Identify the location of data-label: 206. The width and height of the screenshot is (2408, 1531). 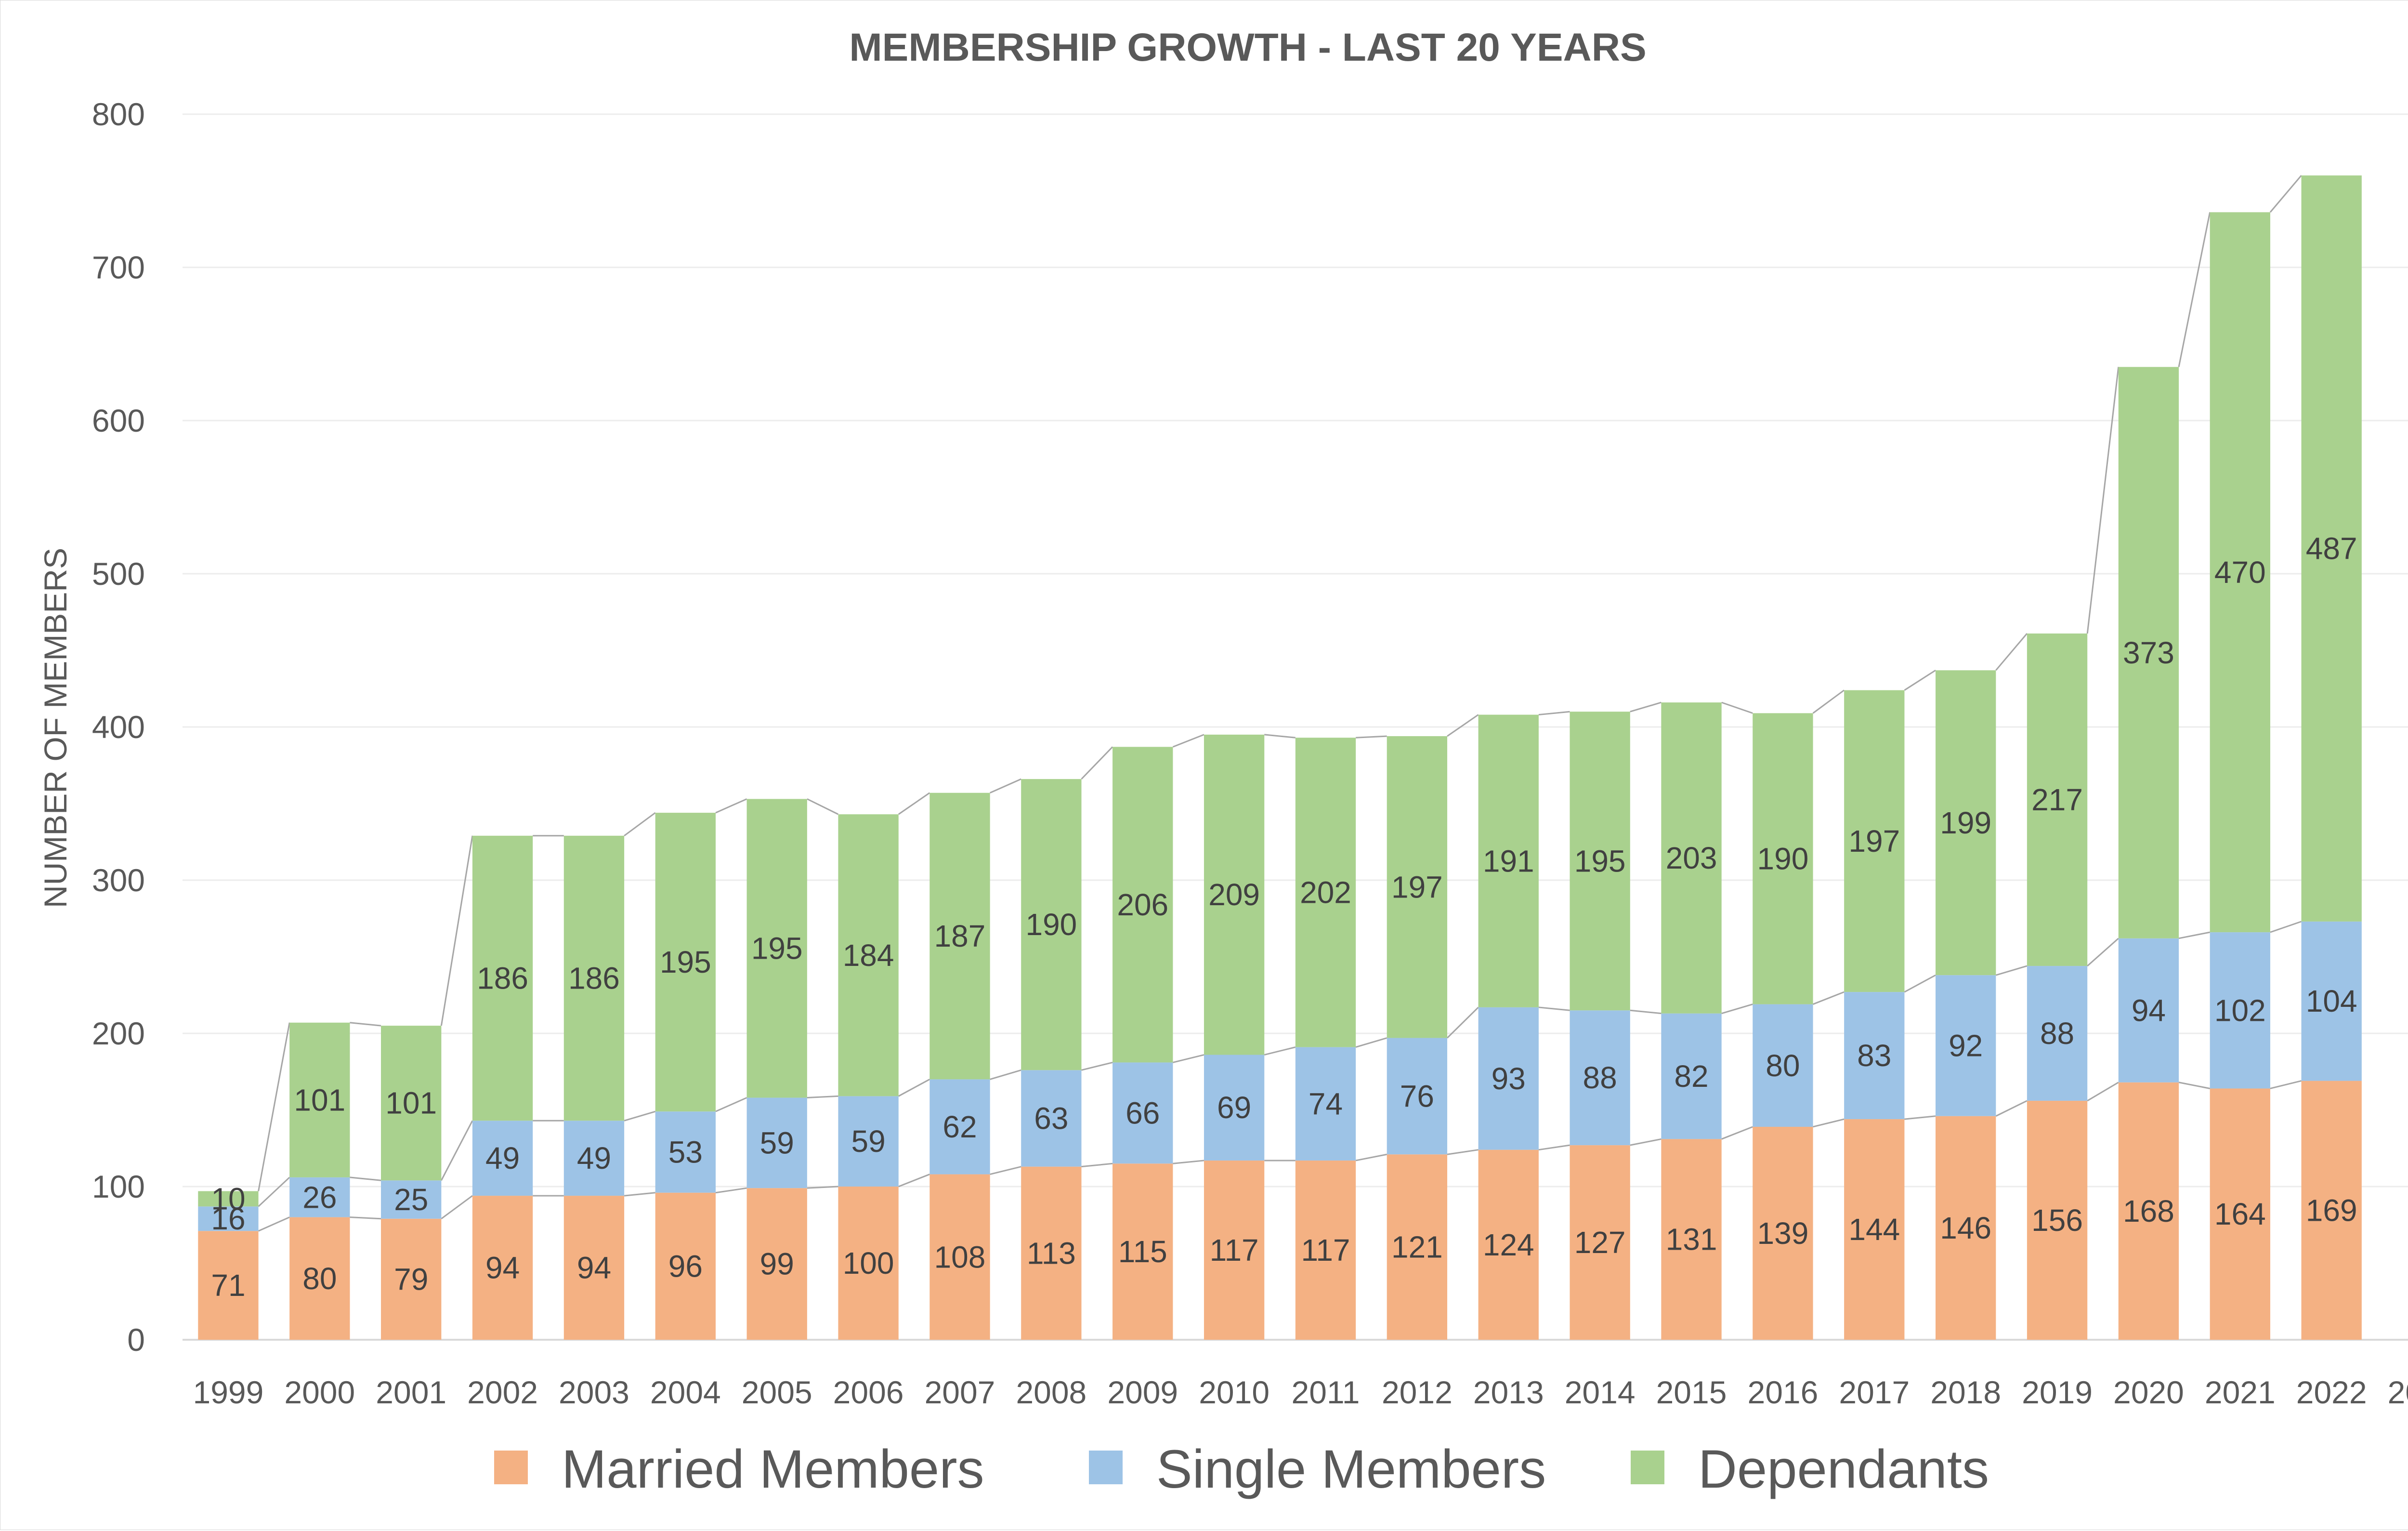
(1142, 905).